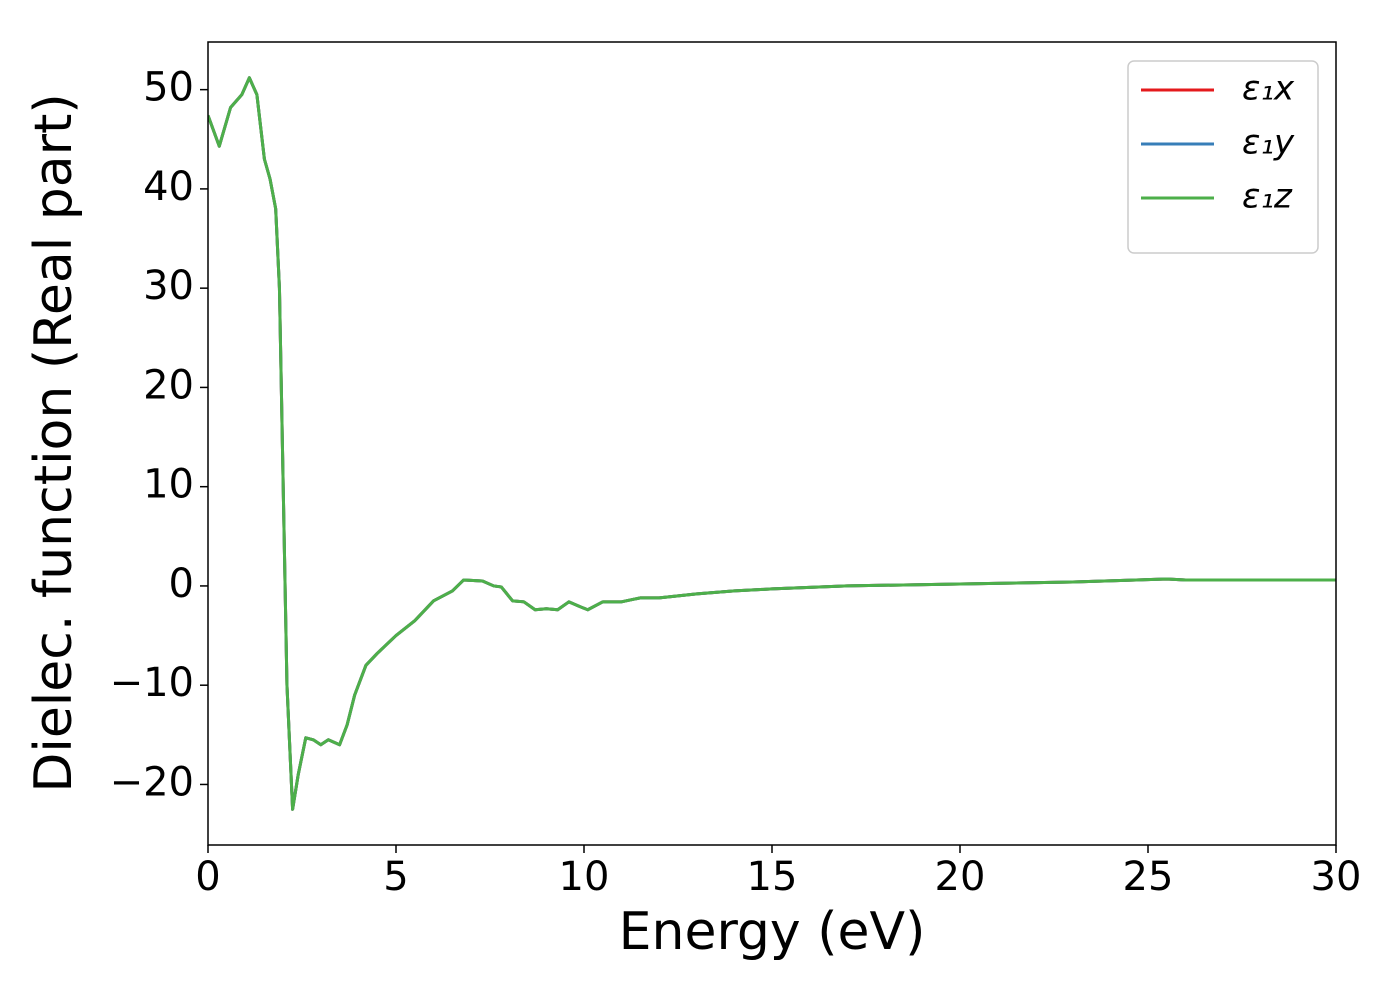  Describe the element at coordinates (168, 385) in the screenshot. I see `y-tick-label: 20` at that location.